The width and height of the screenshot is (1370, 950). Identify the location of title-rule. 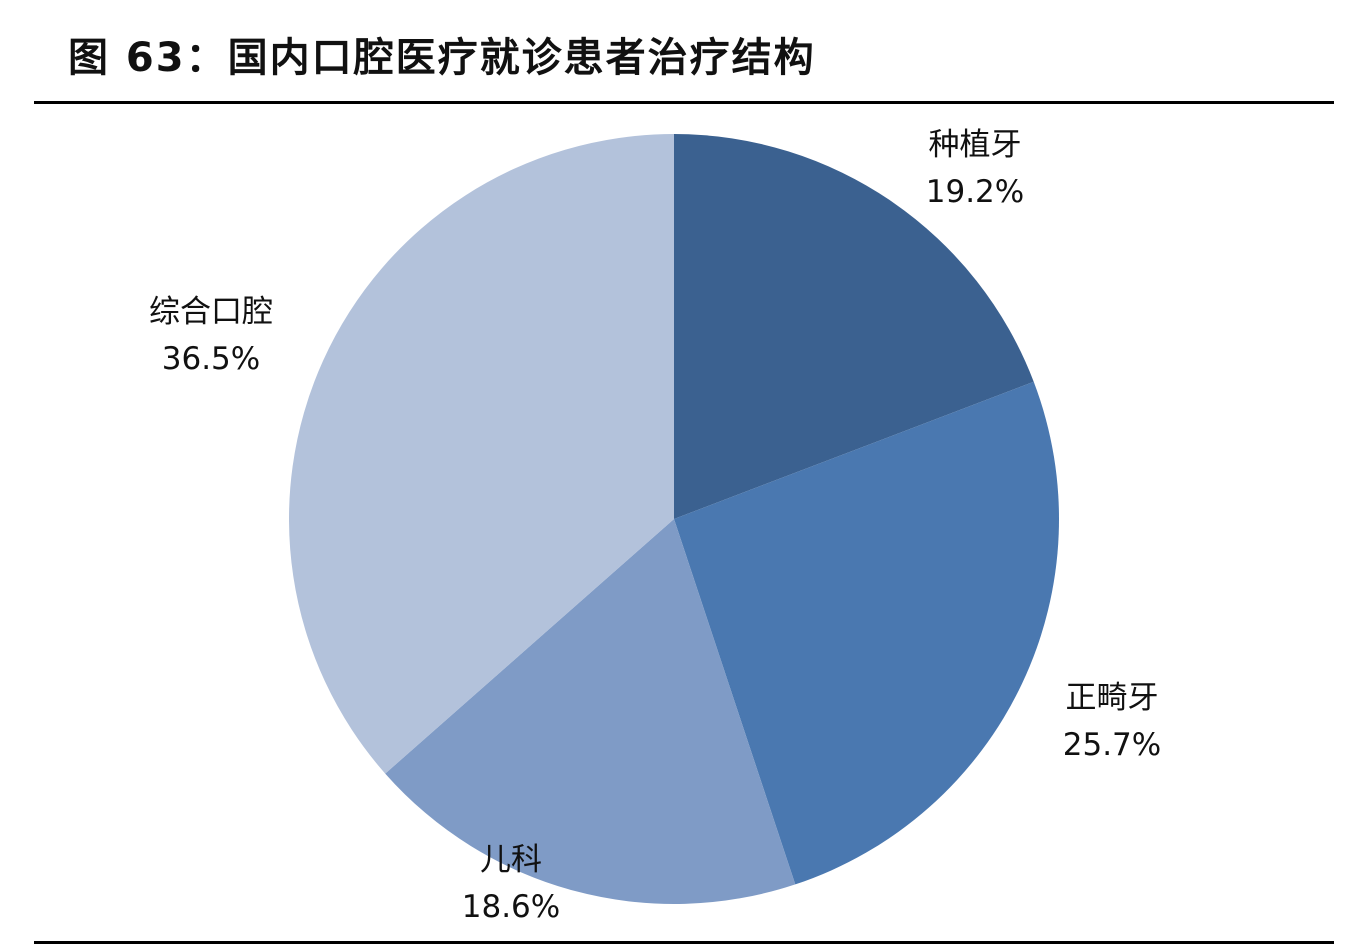
(684, 102).